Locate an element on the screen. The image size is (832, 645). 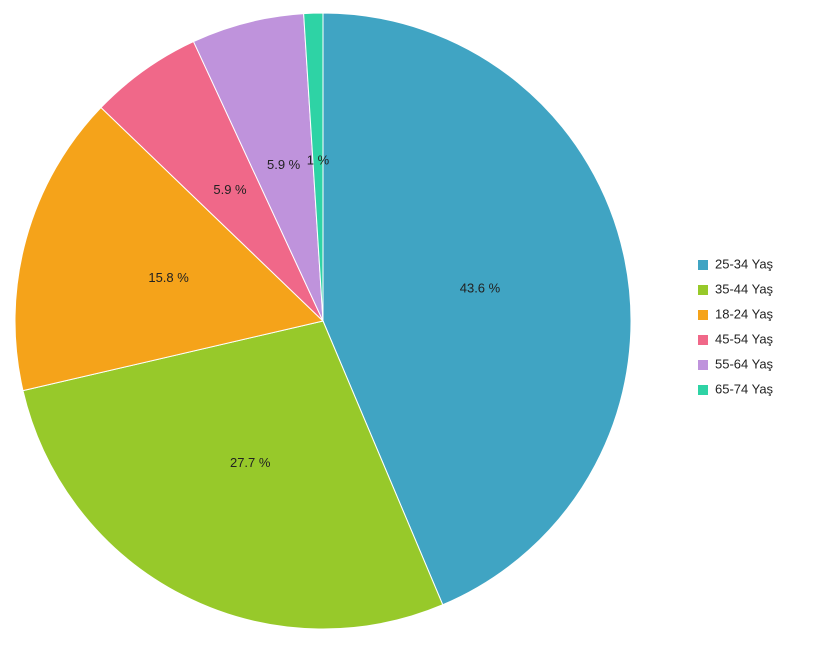
legend-label: 55-64 Yaş is located at coordinates (744, 363).